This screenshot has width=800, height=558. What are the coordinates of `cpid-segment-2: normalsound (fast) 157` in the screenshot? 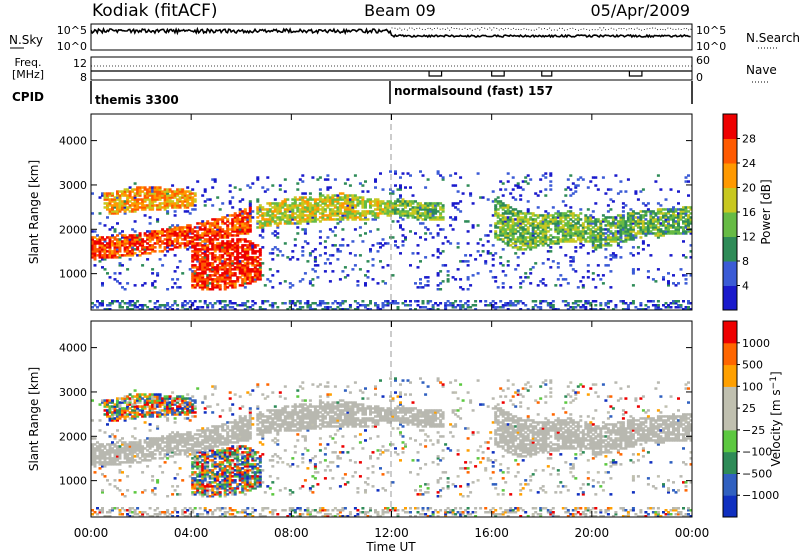 It's located at (473, 91).